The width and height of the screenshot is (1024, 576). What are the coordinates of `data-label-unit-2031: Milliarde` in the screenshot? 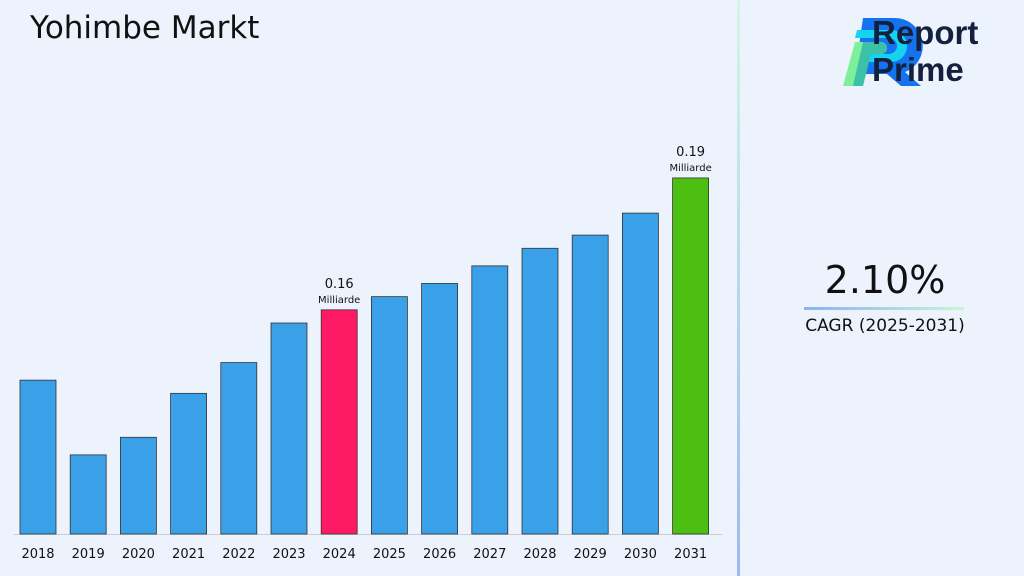 It's located at (690, 168).